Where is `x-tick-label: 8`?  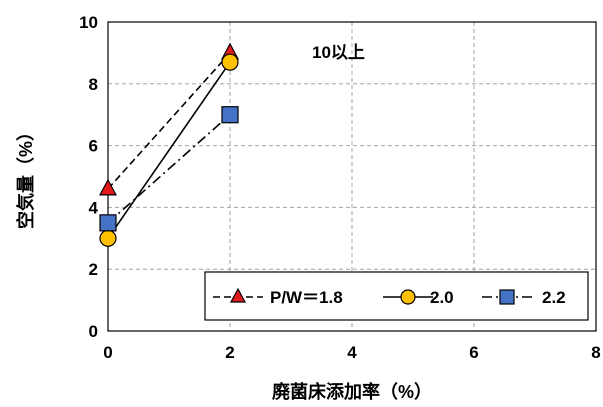
x-tick-label: 8 is located at coordinates (595, 352).